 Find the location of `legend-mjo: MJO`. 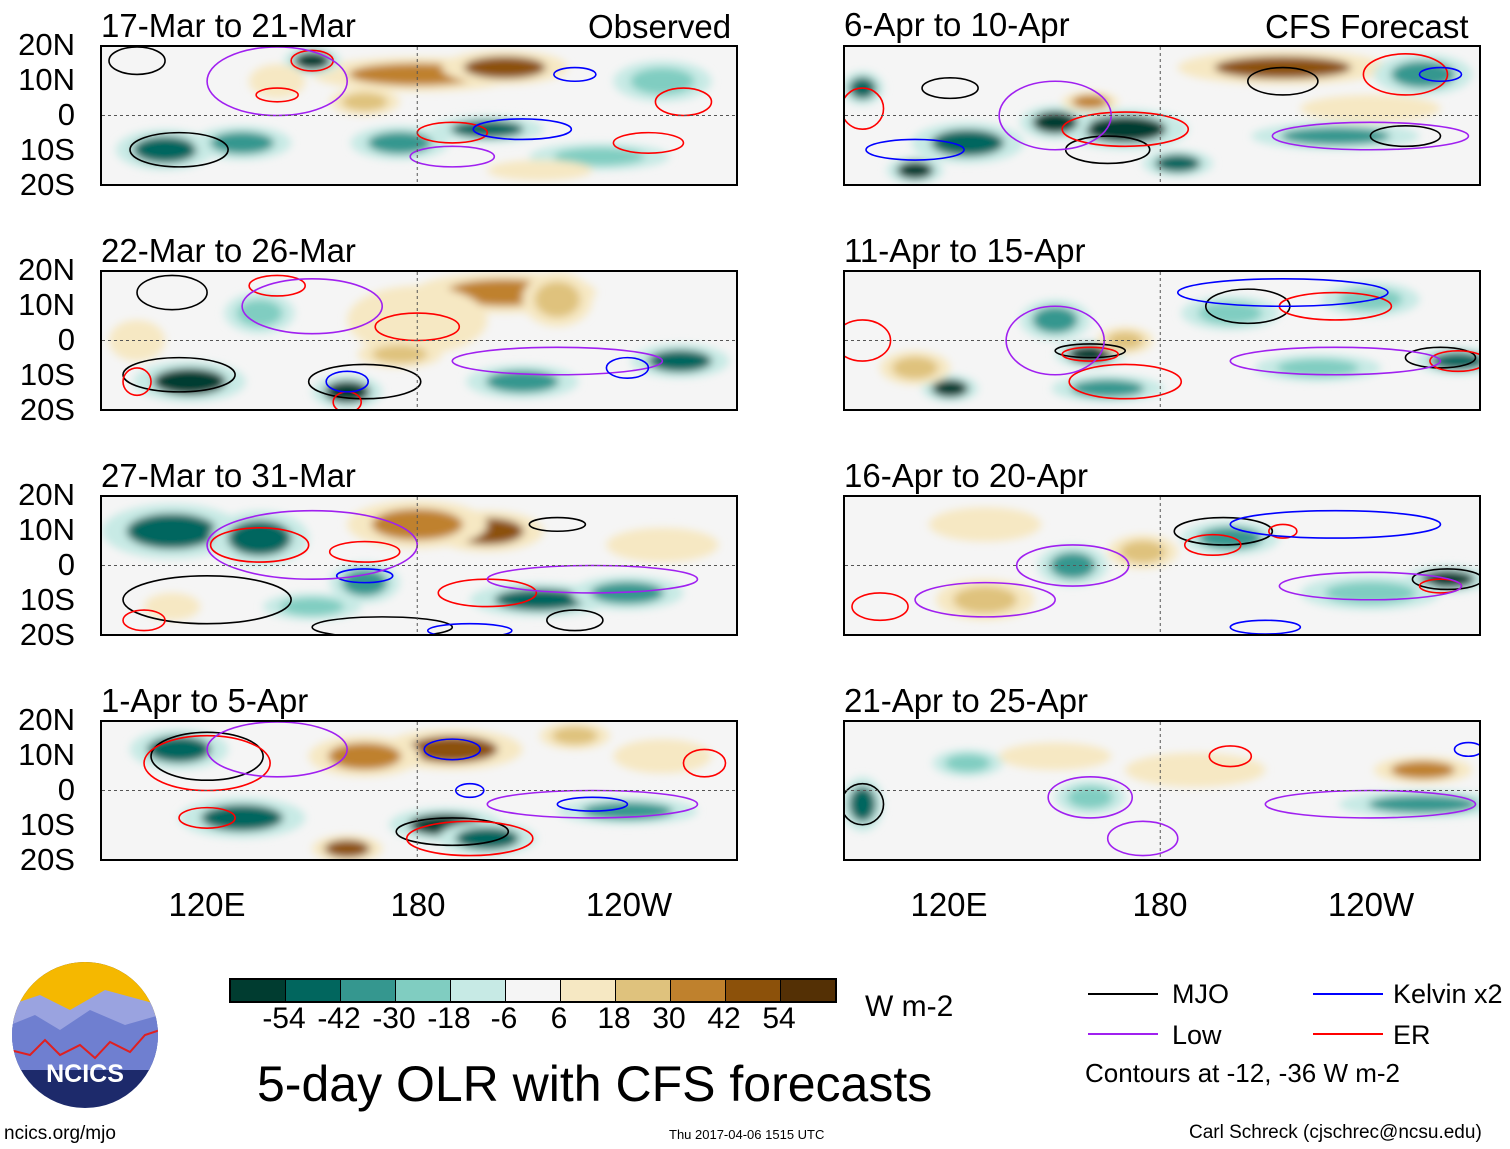

legend-mjo: MJO is located at coordinates (1200, 994).